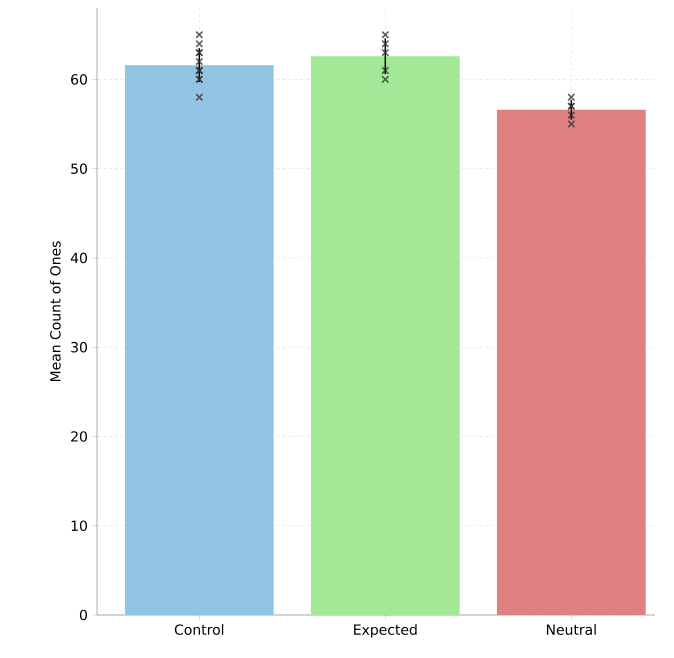 The width and height of the screenshot is (674, 658). Describe the element at coordinates (55, 311) in the screenshot. I see `y-axis-title: Mean Count of Ones` at that location.